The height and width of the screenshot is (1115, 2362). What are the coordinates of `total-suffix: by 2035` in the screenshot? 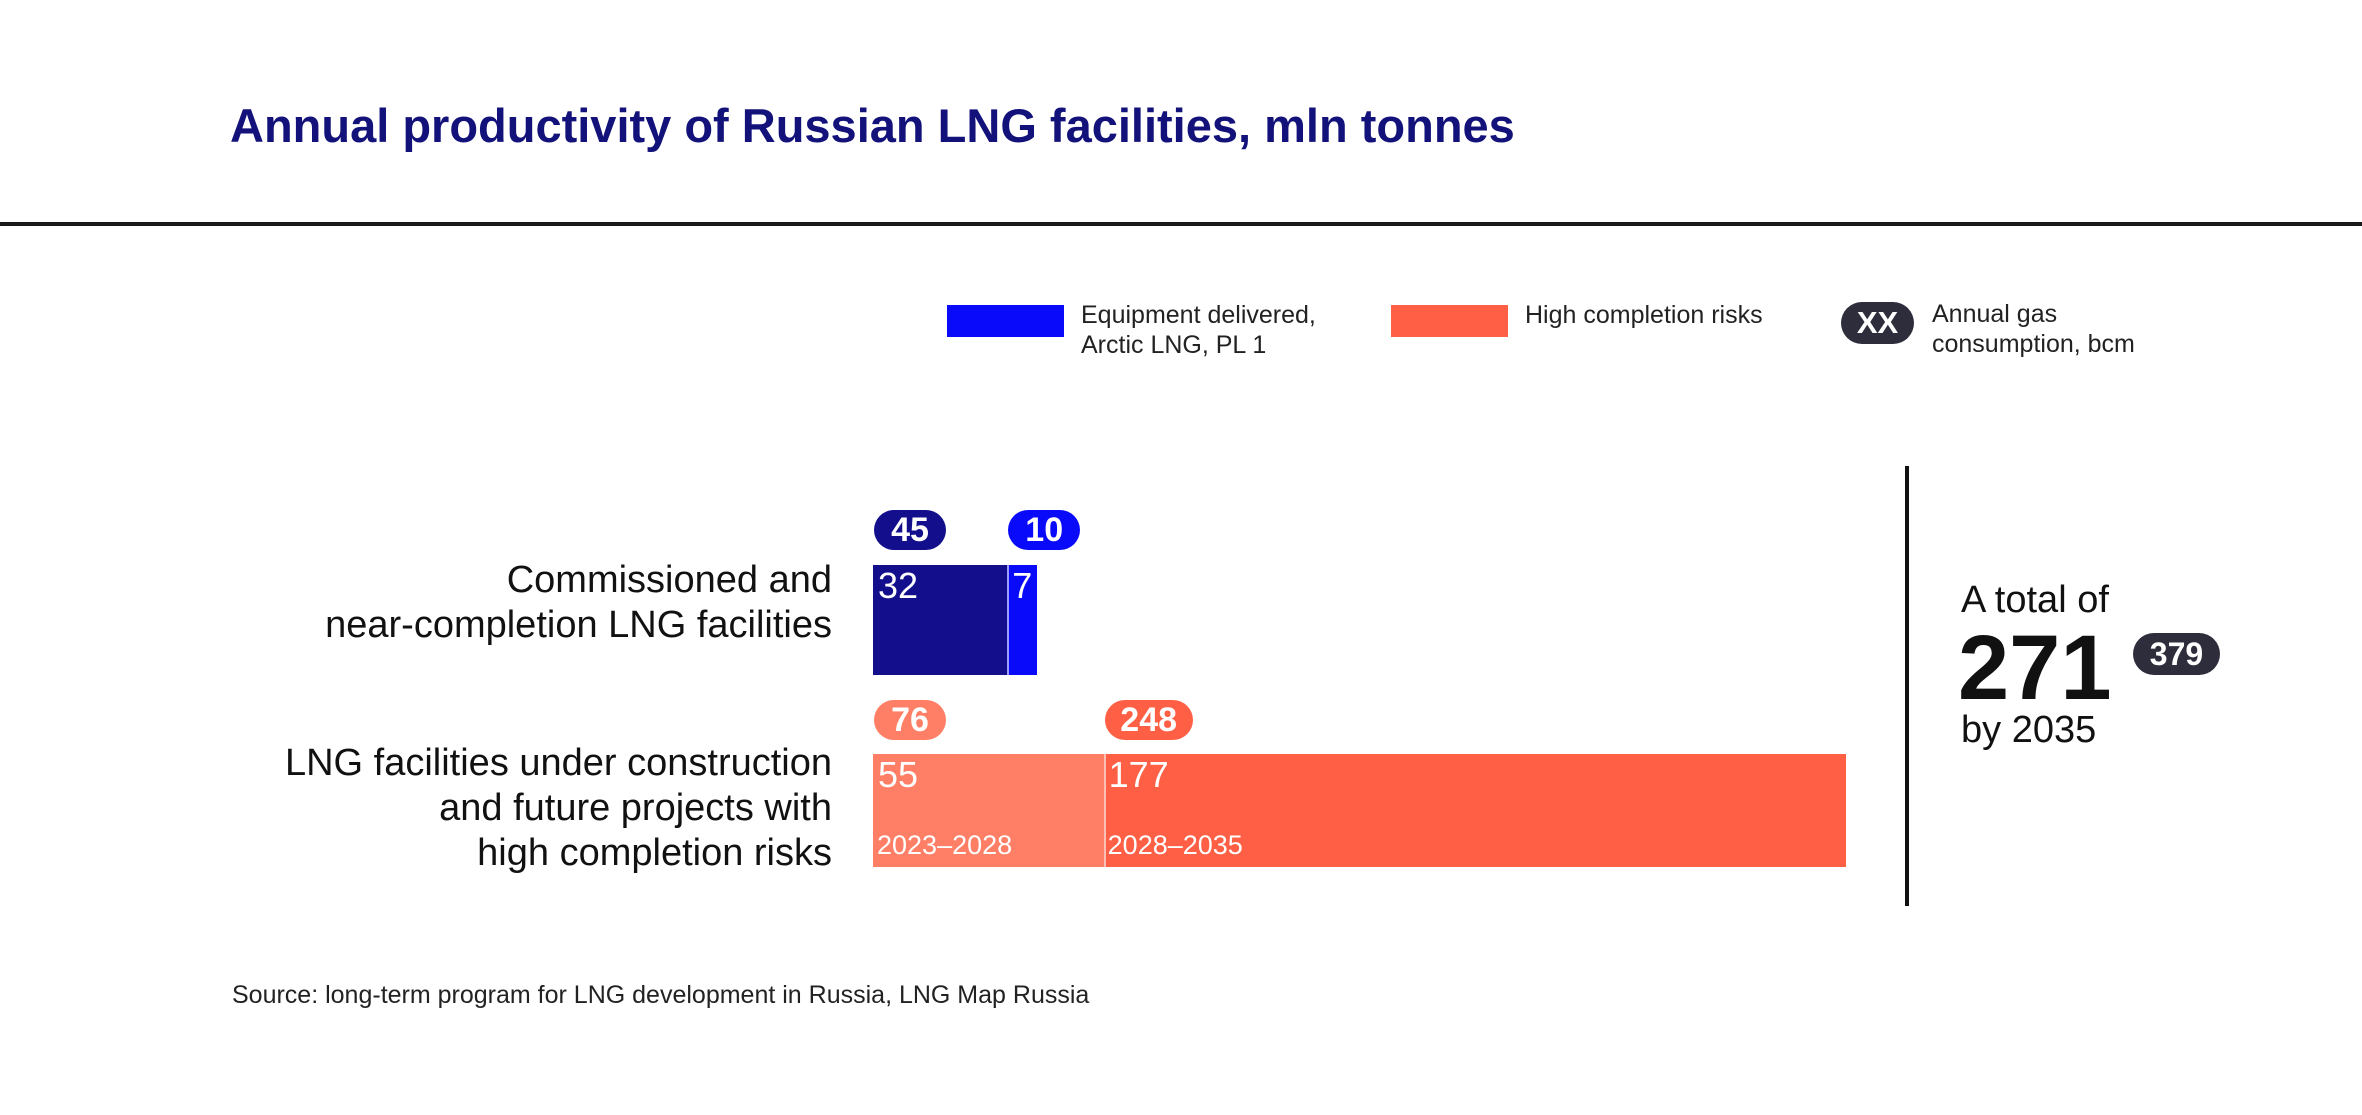 It's located at (2029, 730).